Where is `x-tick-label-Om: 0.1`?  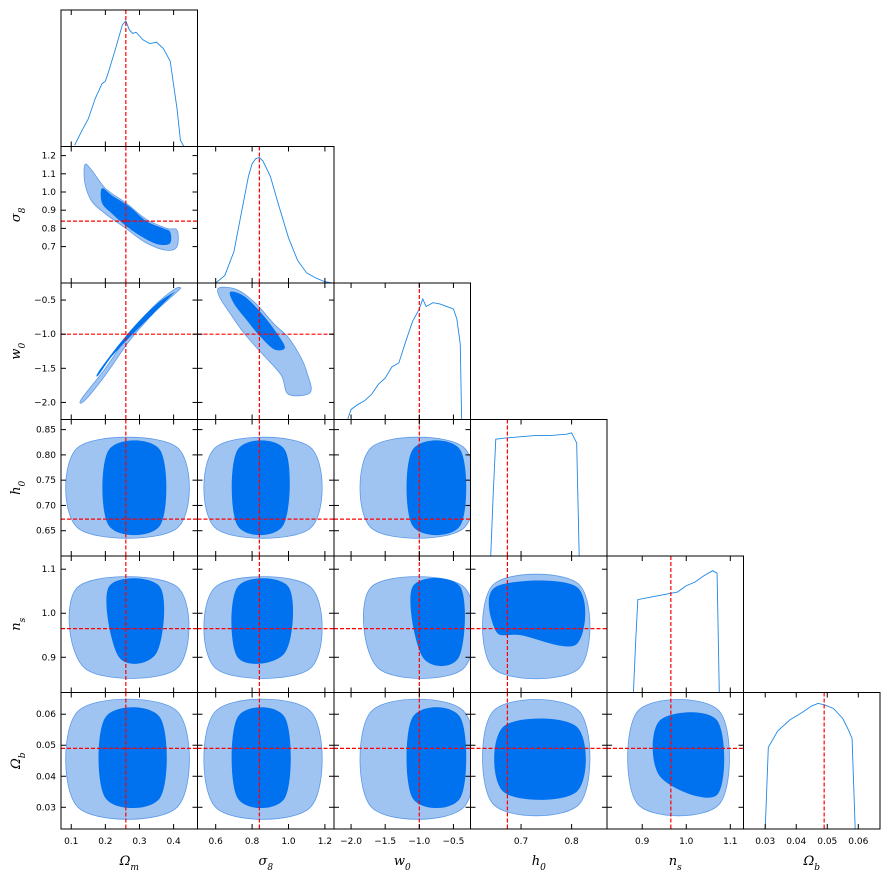 x-tick-label-Om: 0.1 is located at coordinates (71, 842).